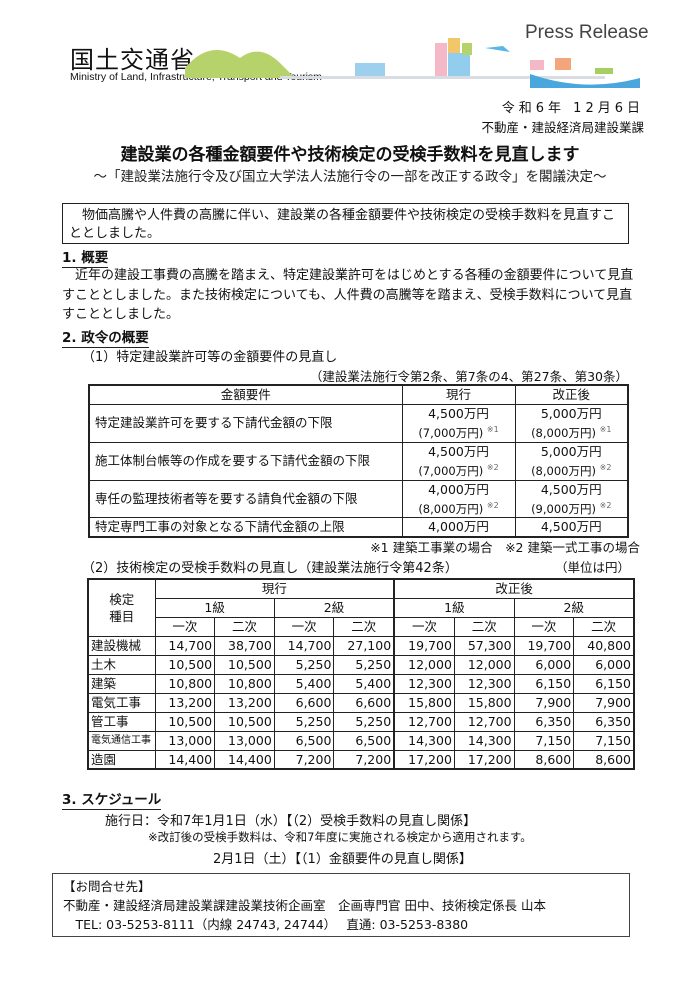 The image size is (700, 989). Describe the element at coordinates (459, 507) in the screenshot. I see `amount-sub: (8,000万円) ※2` at that location.